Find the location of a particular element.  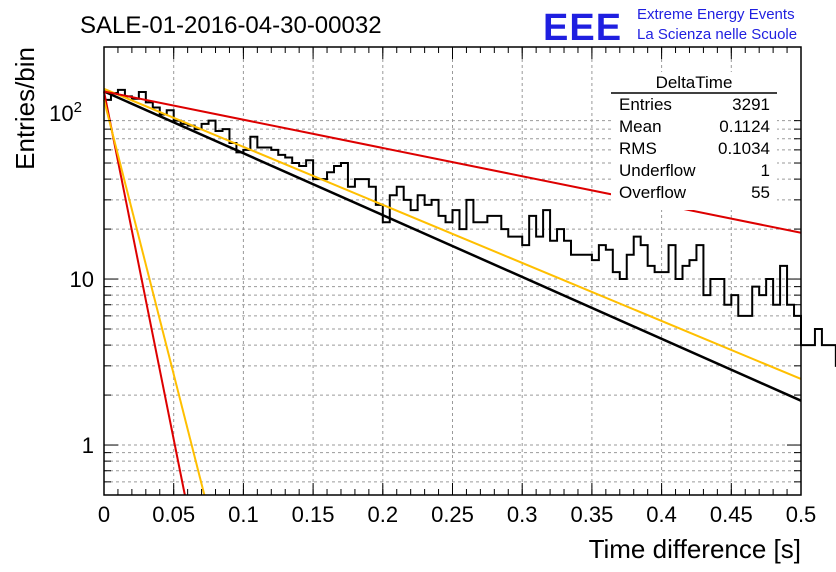

x-tick-label: 0.15 is located at coordinates (313, 514).